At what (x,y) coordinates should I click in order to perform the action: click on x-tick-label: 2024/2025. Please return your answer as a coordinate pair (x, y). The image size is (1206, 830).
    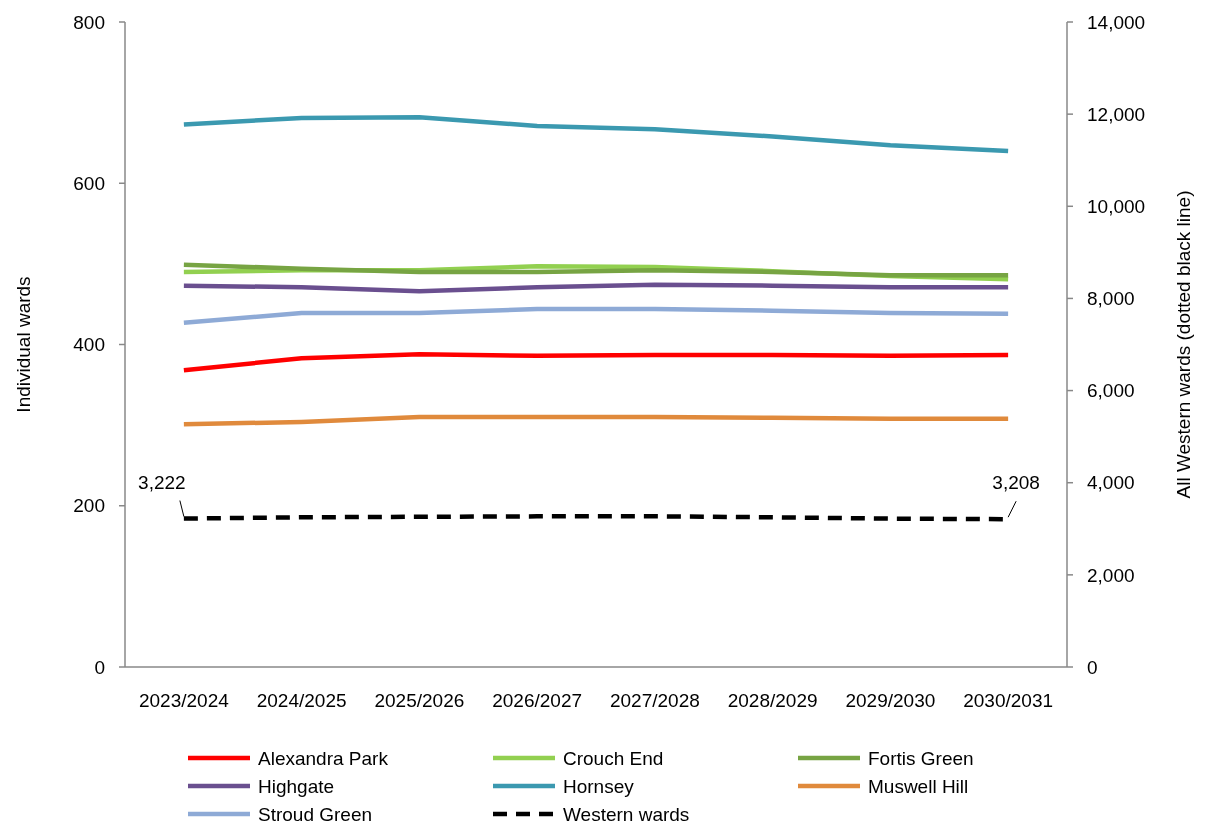
    Looking at the image, I should click on (301, 700).